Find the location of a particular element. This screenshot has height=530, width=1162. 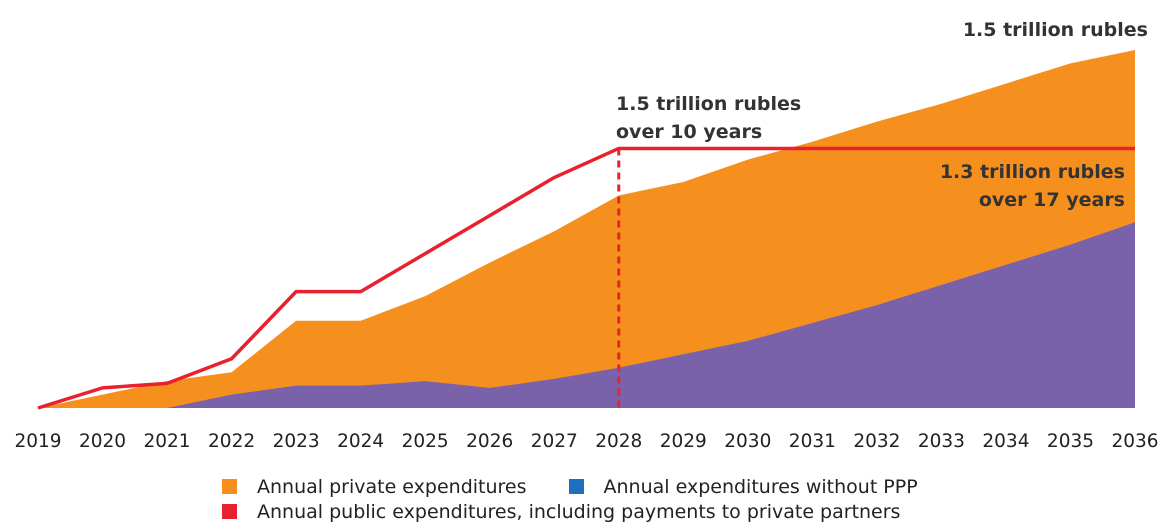

annotation-total-2036: 1.5 trillion rubles is located at coordinates (1055, 30).